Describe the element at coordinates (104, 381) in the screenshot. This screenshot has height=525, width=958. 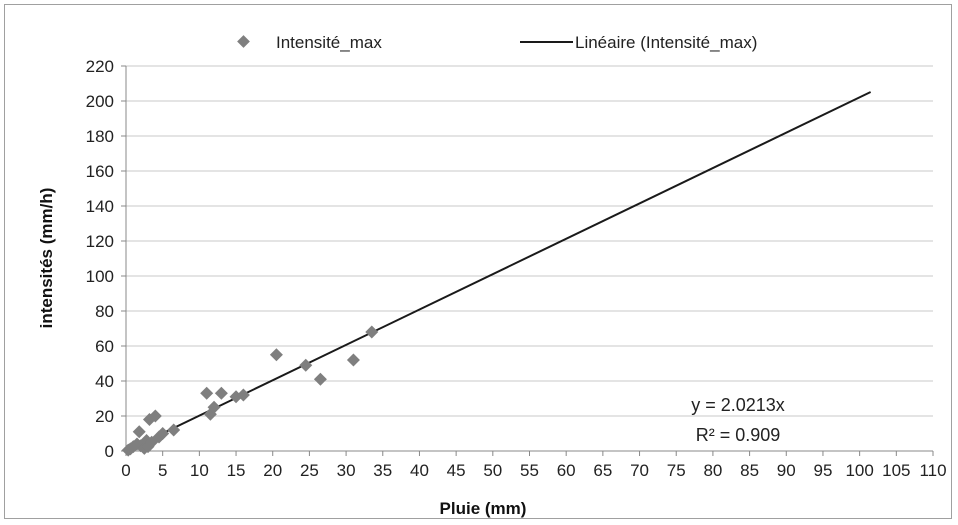
I see `y-tick-label: 40` at that location.